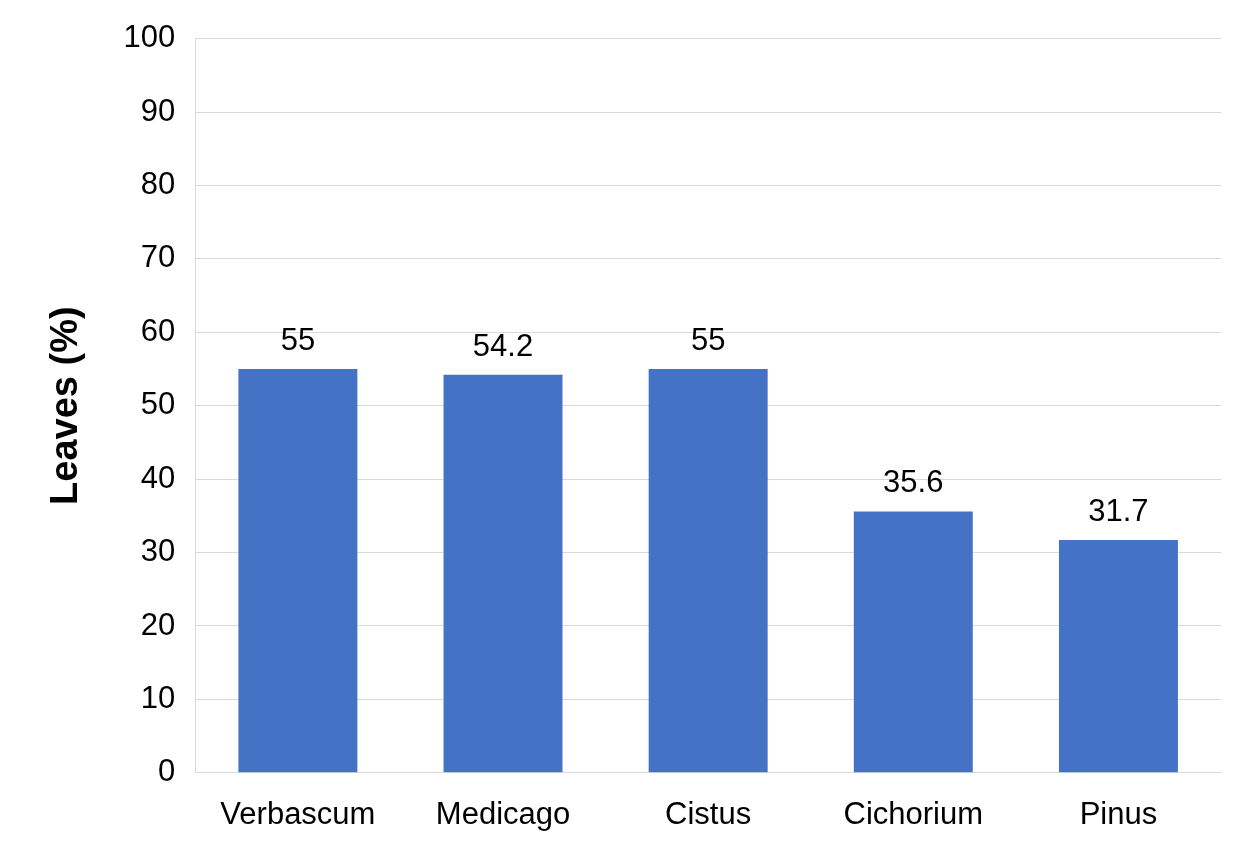 This screenshot has width=1237, height=868. What do you see at coordinates (503, 345) in the screenshot?
I see `data-label: 54.2` at bounding box center [503, 345].